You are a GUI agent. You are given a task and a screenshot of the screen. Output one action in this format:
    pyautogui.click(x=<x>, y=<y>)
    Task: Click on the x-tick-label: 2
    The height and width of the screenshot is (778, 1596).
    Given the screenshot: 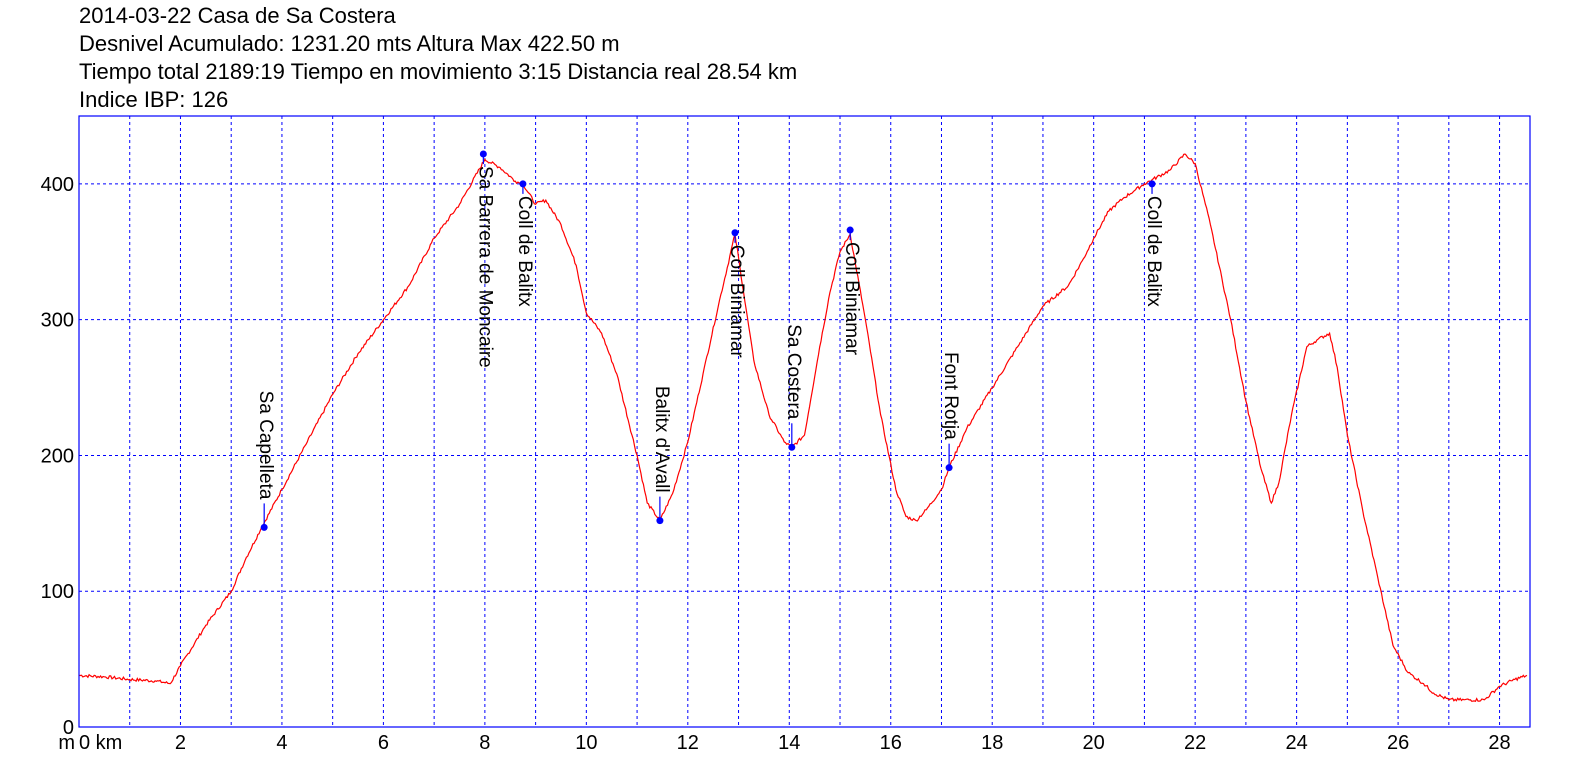 What is the action you would take?
    pyautogui.click(x=180, y=743)
    